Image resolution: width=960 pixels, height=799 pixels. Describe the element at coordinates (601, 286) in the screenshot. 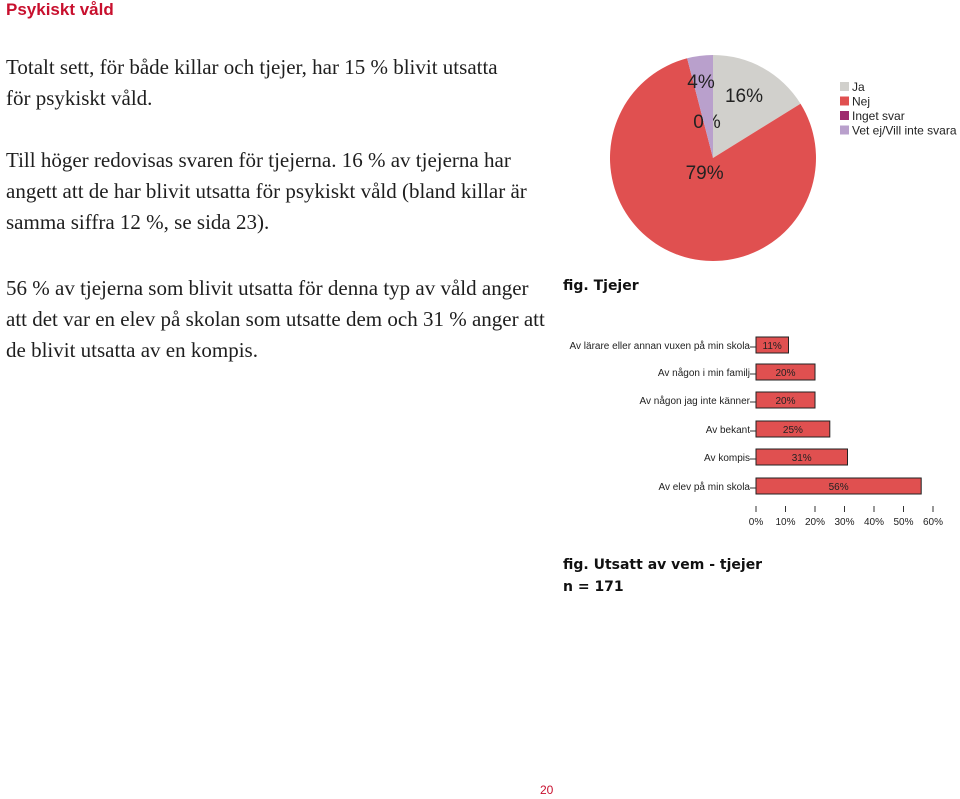

I see `pie-caption: fig. Tjejer` at that location.